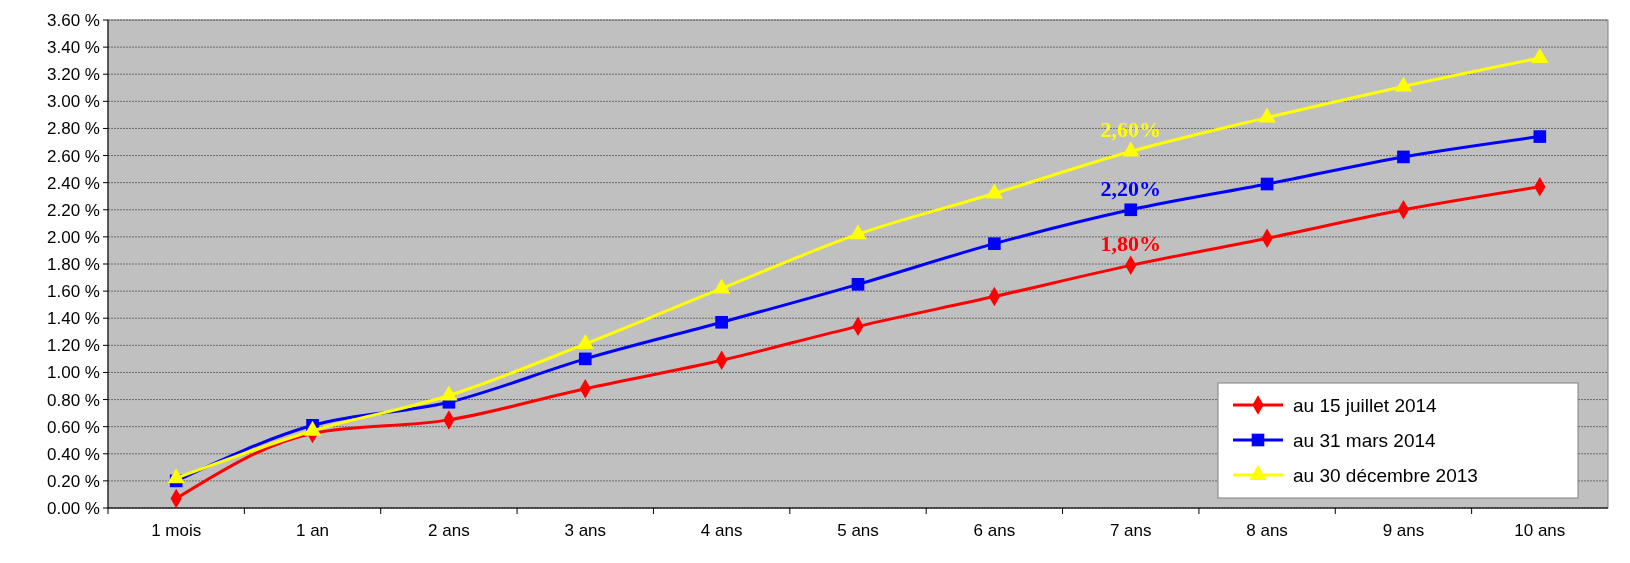  I want to click on y-tick-label: 0.60 %, so click(73, 427).